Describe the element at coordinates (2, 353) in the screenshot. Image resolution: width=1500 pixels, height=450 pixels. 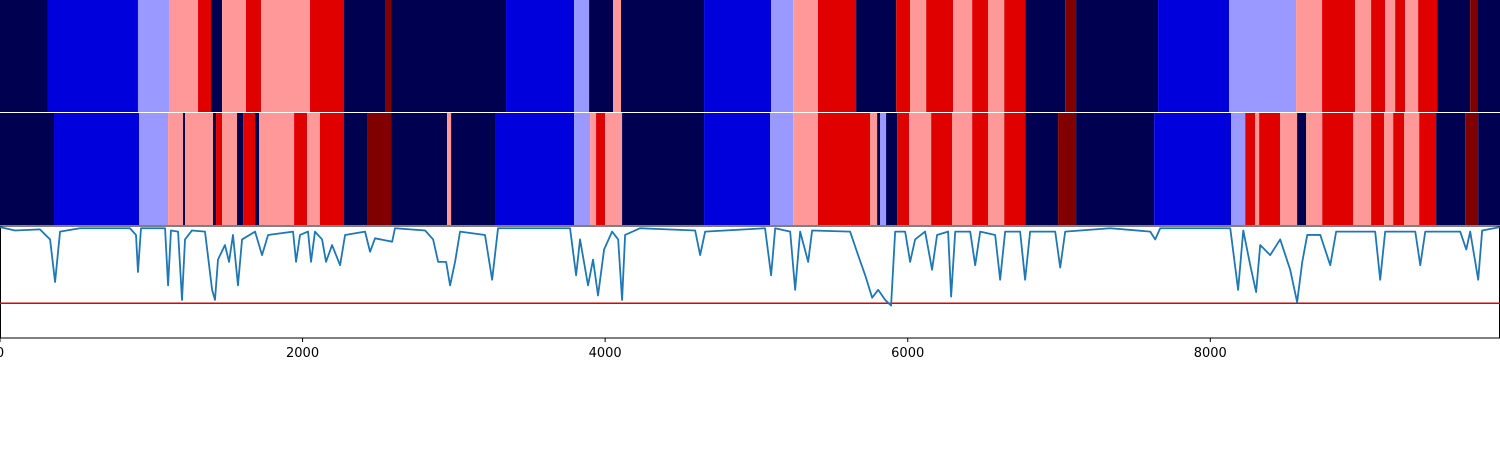
I see `x-tick-label: 0` at that location.